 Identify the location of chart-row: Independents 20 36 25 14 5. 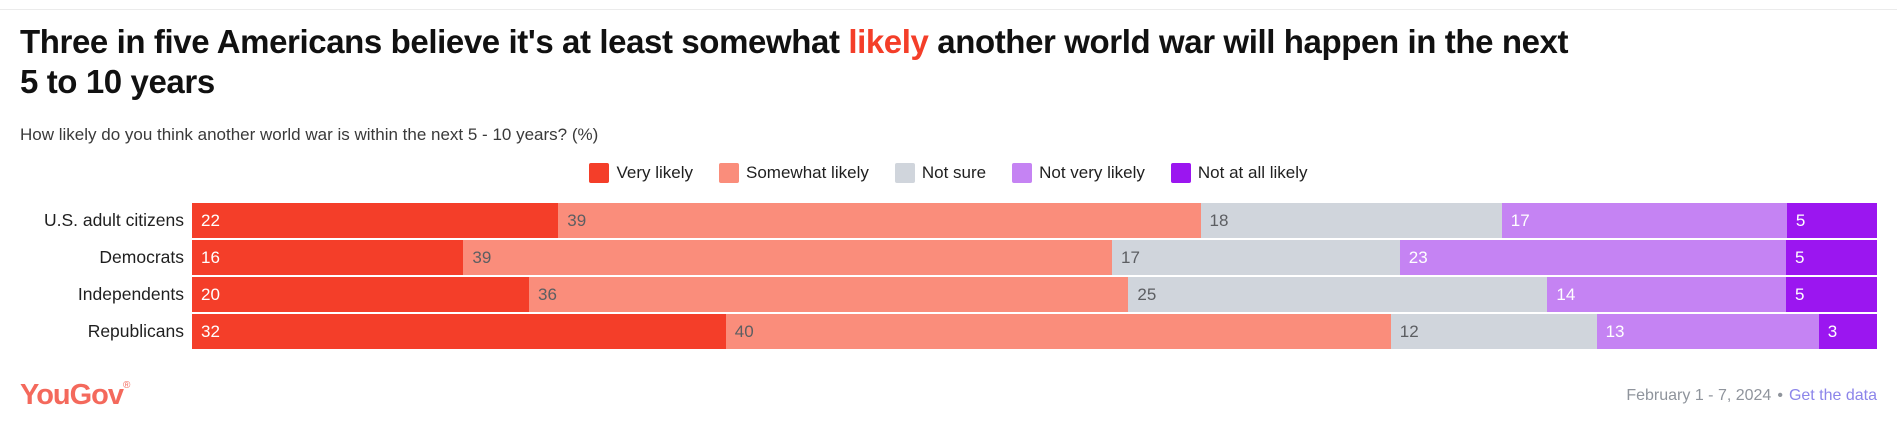
(948, 295).